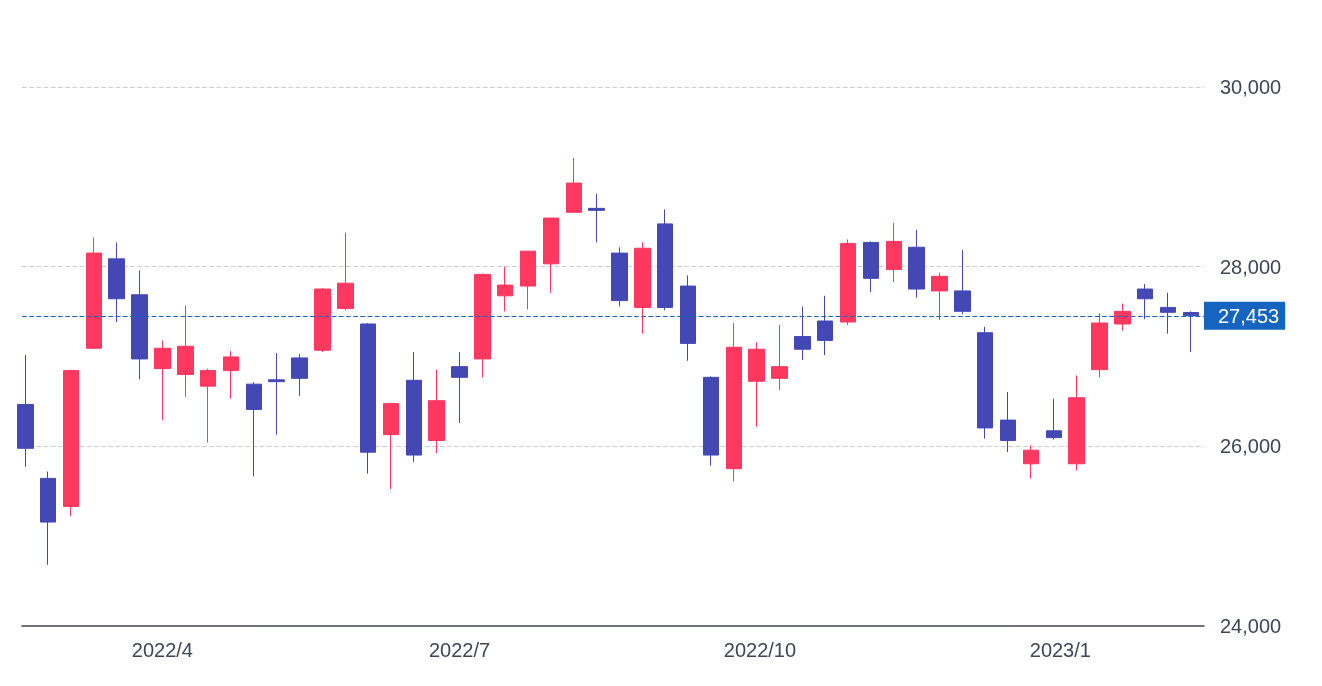 This screenshot has height=686, width=1322. What do you see at coordinates (459, 650) in the screenshot?
I see `x-tick-label: 2022/7` at bounding box center [459, 650].